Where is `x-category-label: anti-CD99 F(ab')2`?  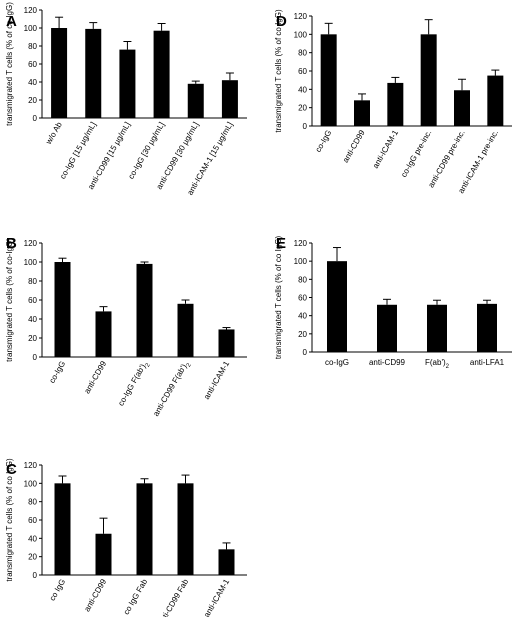
x-category-label: anti-CD99 F(ab')2 is located at coordinates (172, 389).